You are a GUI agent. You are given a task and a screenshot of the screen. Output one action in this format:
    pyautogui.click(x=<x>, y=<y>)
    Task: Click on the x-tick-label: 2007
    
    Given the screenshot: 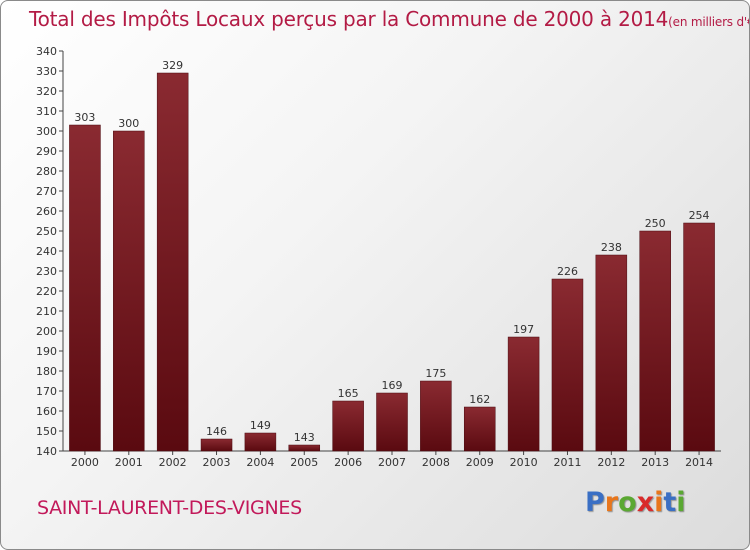 What is the action you would take?
    pyautogui.click(x=392, y=462)
    